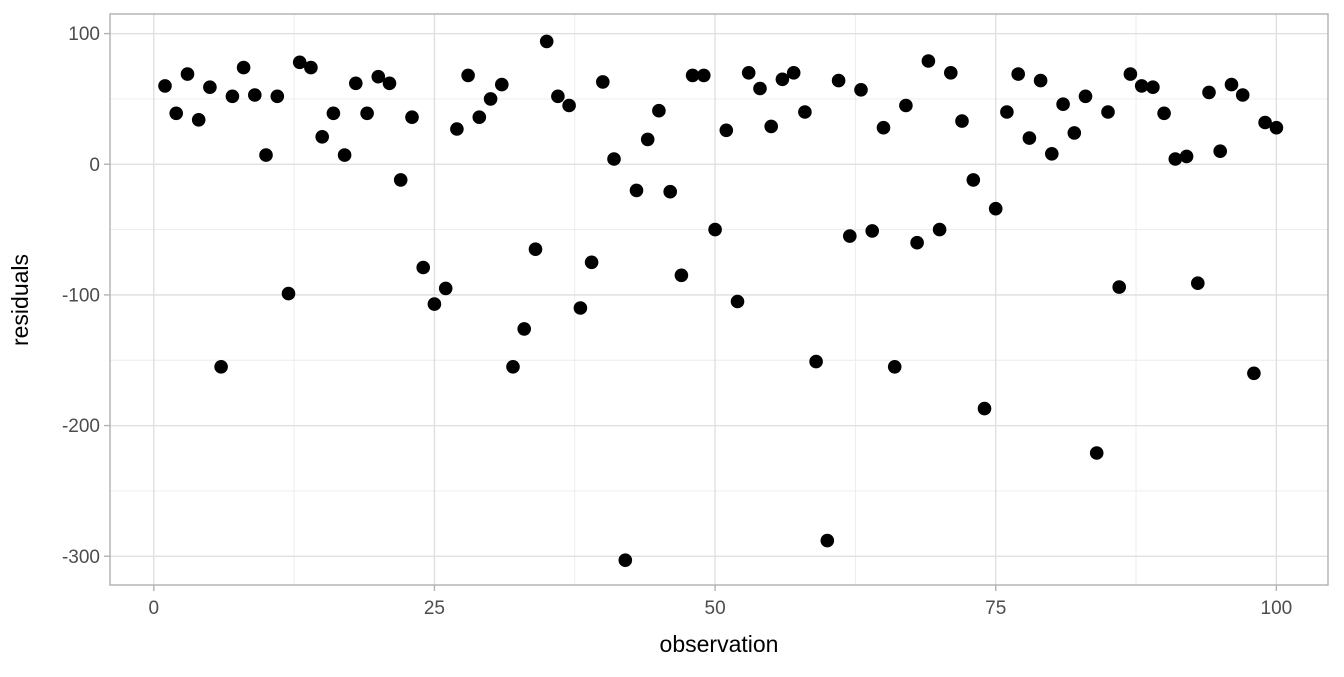  Describe the element at coordinates (715, 608) in the screenshot. I see `x-tick-label: 50` at that location.